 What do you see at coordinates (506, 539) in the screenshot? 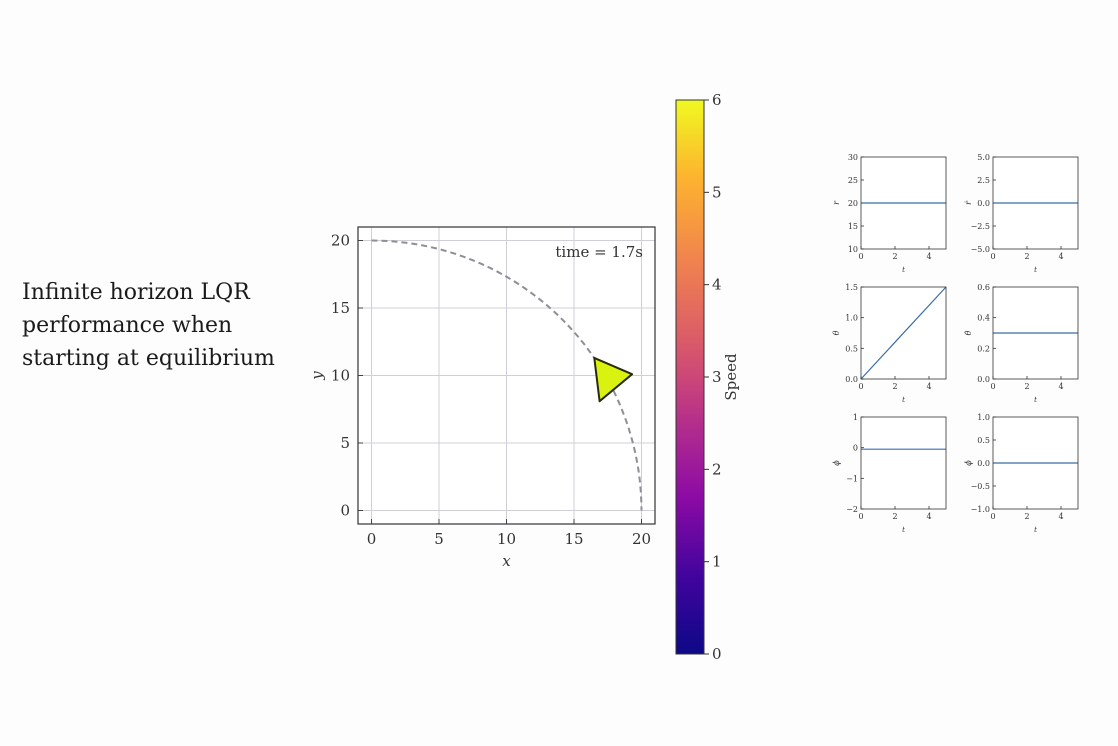
I see `x-tick-label: 10` at bounding box center [506, 539].